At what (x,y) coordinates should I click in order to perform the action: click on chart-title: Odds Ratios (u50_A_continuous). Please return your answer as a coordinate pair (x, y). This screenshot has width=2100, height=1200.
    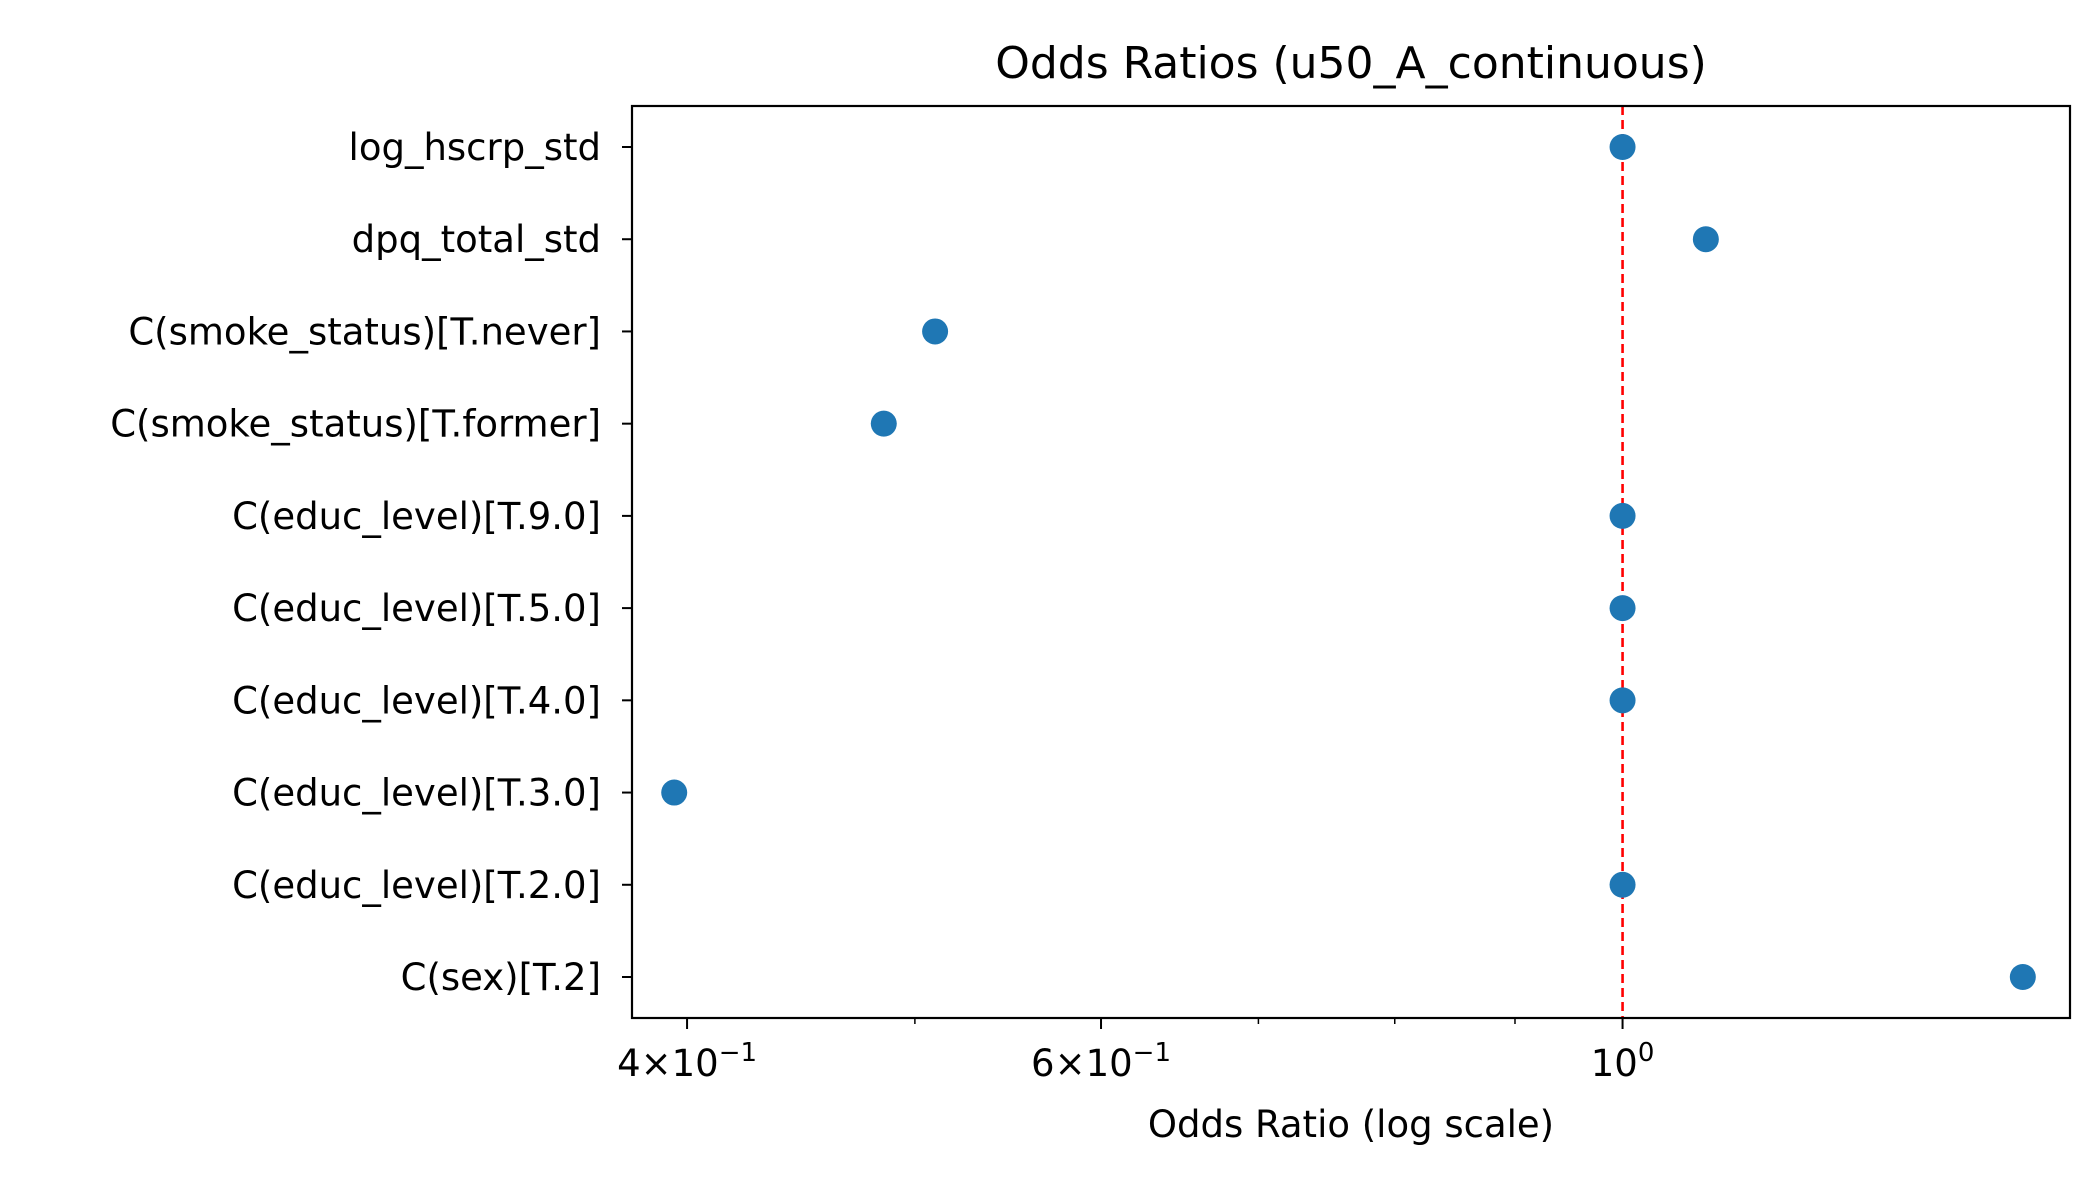
    Looking at the image, I should click on (1351, 63).